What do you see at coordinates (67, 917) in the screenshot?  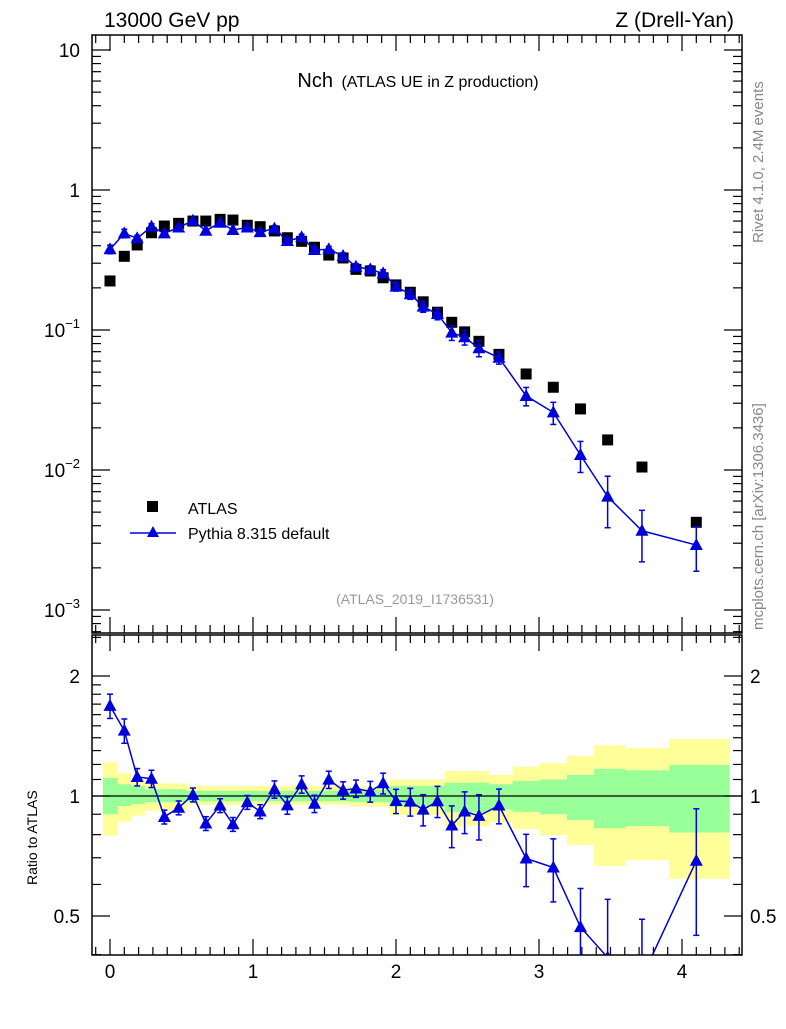 I see `ratio-y-tick-label-left: 0.5` at bounding box center [67, 917].